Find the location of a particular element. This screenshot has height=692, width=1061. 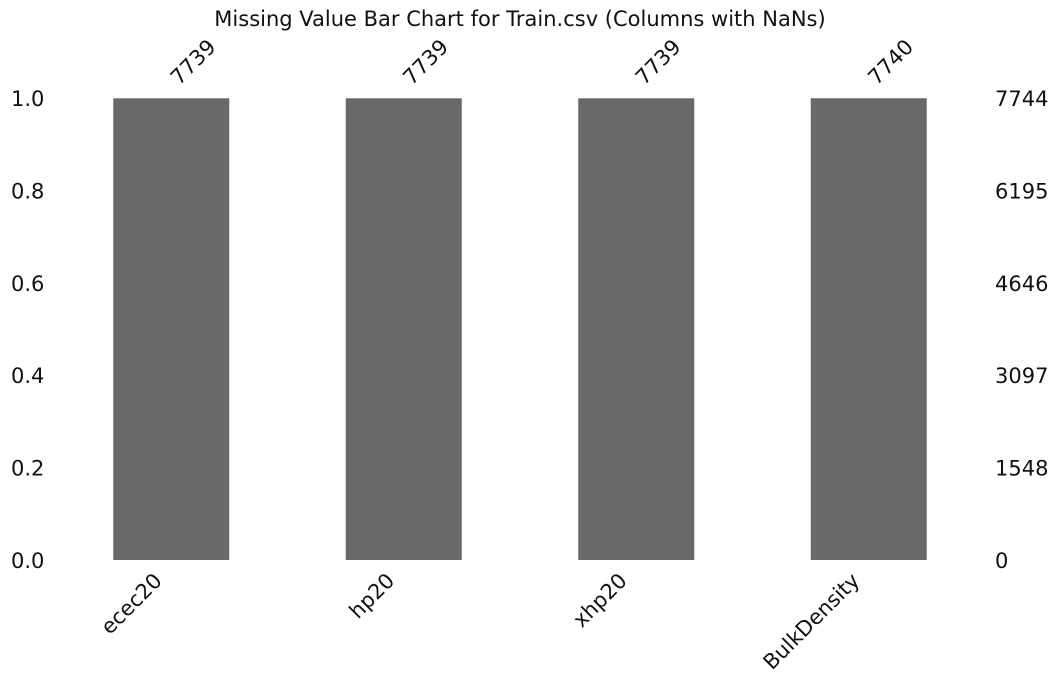

left-tick-label: 1.0 is located at coordinates (27, 99).